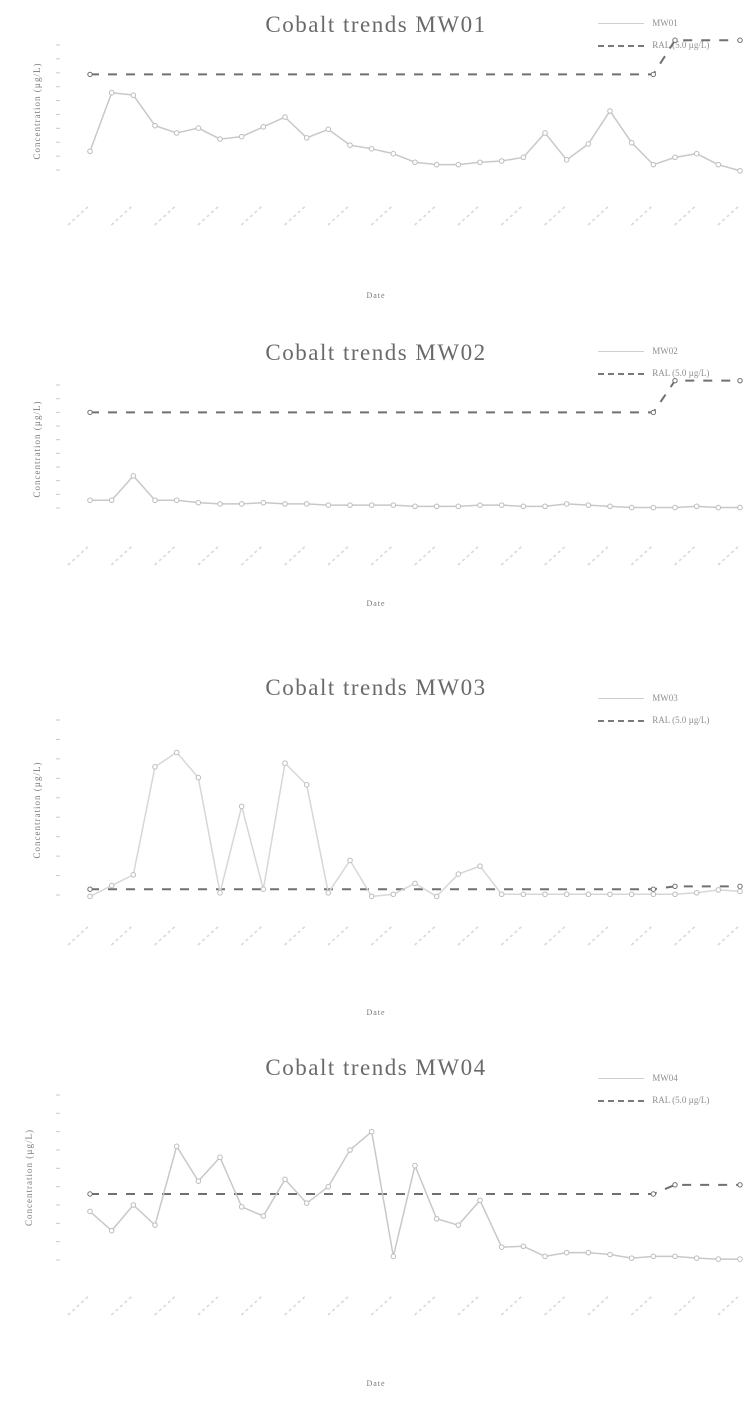  What do you see at coordinates (673, 1078) in the screenshot?
I see `legend-item: MW04` at bounding box center [673, 1078].